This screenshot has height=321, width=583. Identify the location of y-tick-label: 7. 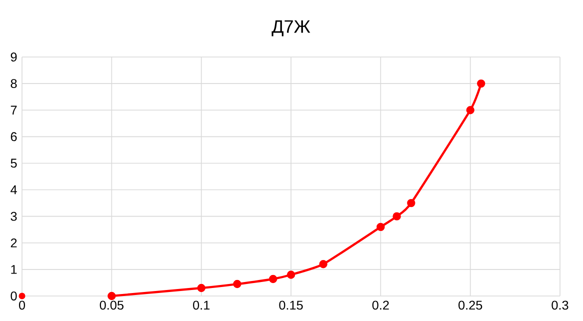
(13, 110).